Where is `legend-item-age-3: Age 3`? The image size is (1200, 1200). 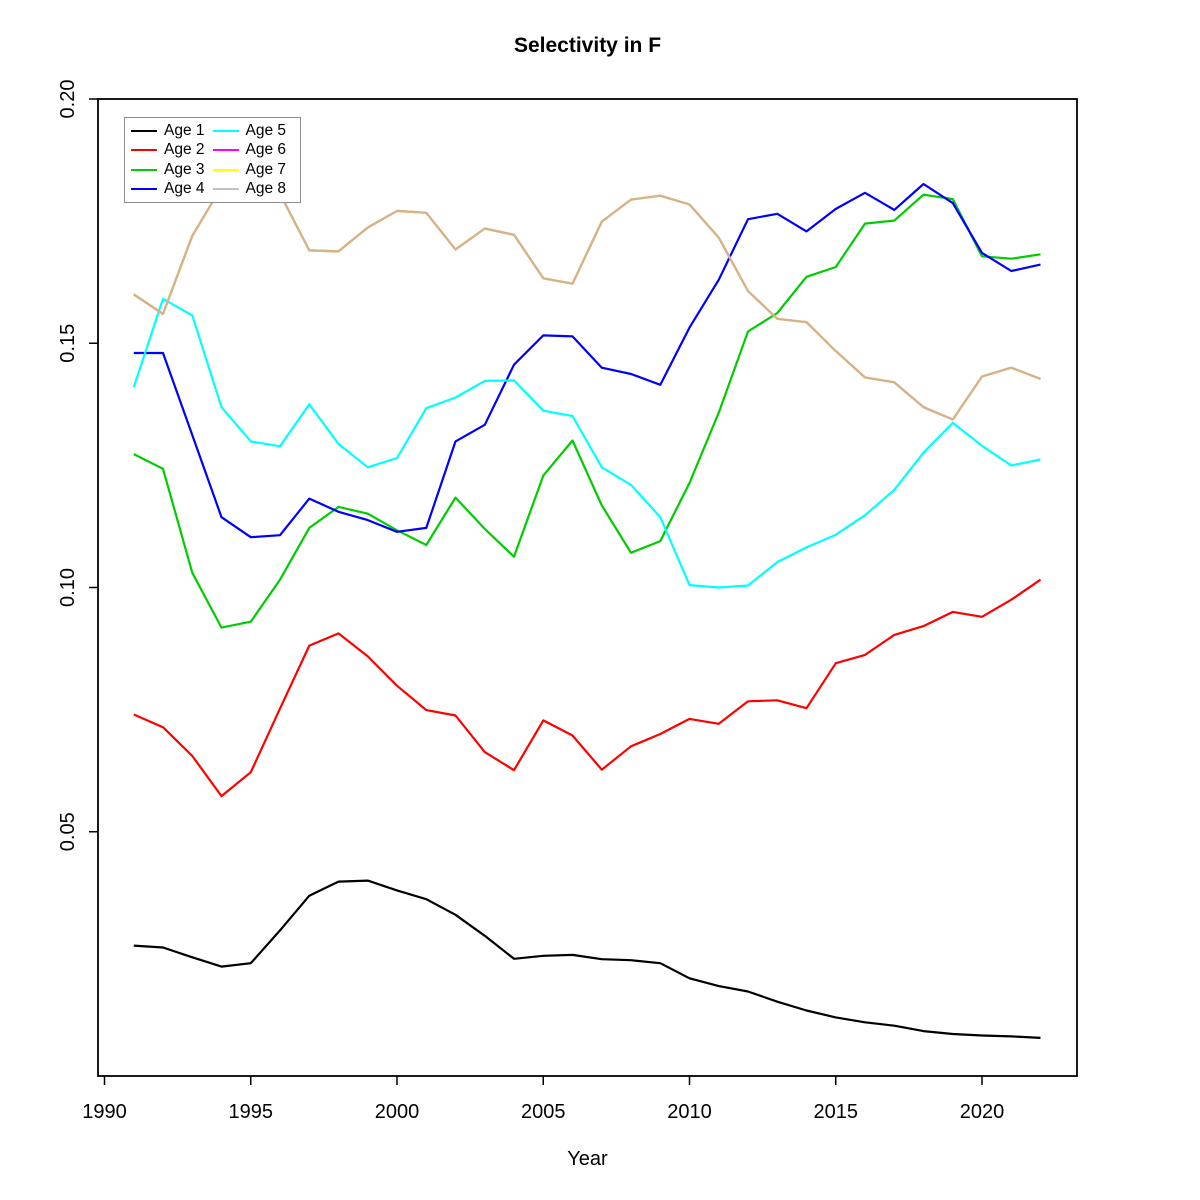
legend-item-age-3: Age 3 is located at coordinates (172, 170).